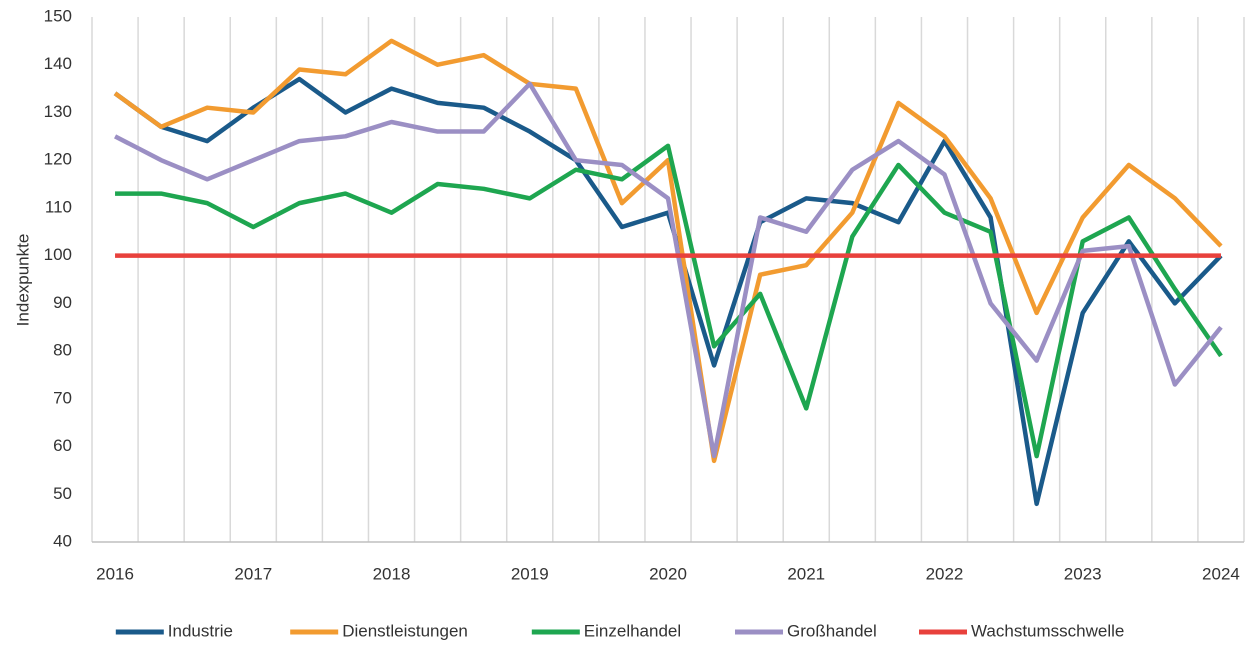  What do you see at coordinates (62, 493) in the screenshot?
I see `y-tick-label: 50` at bounding box center [62, 493].